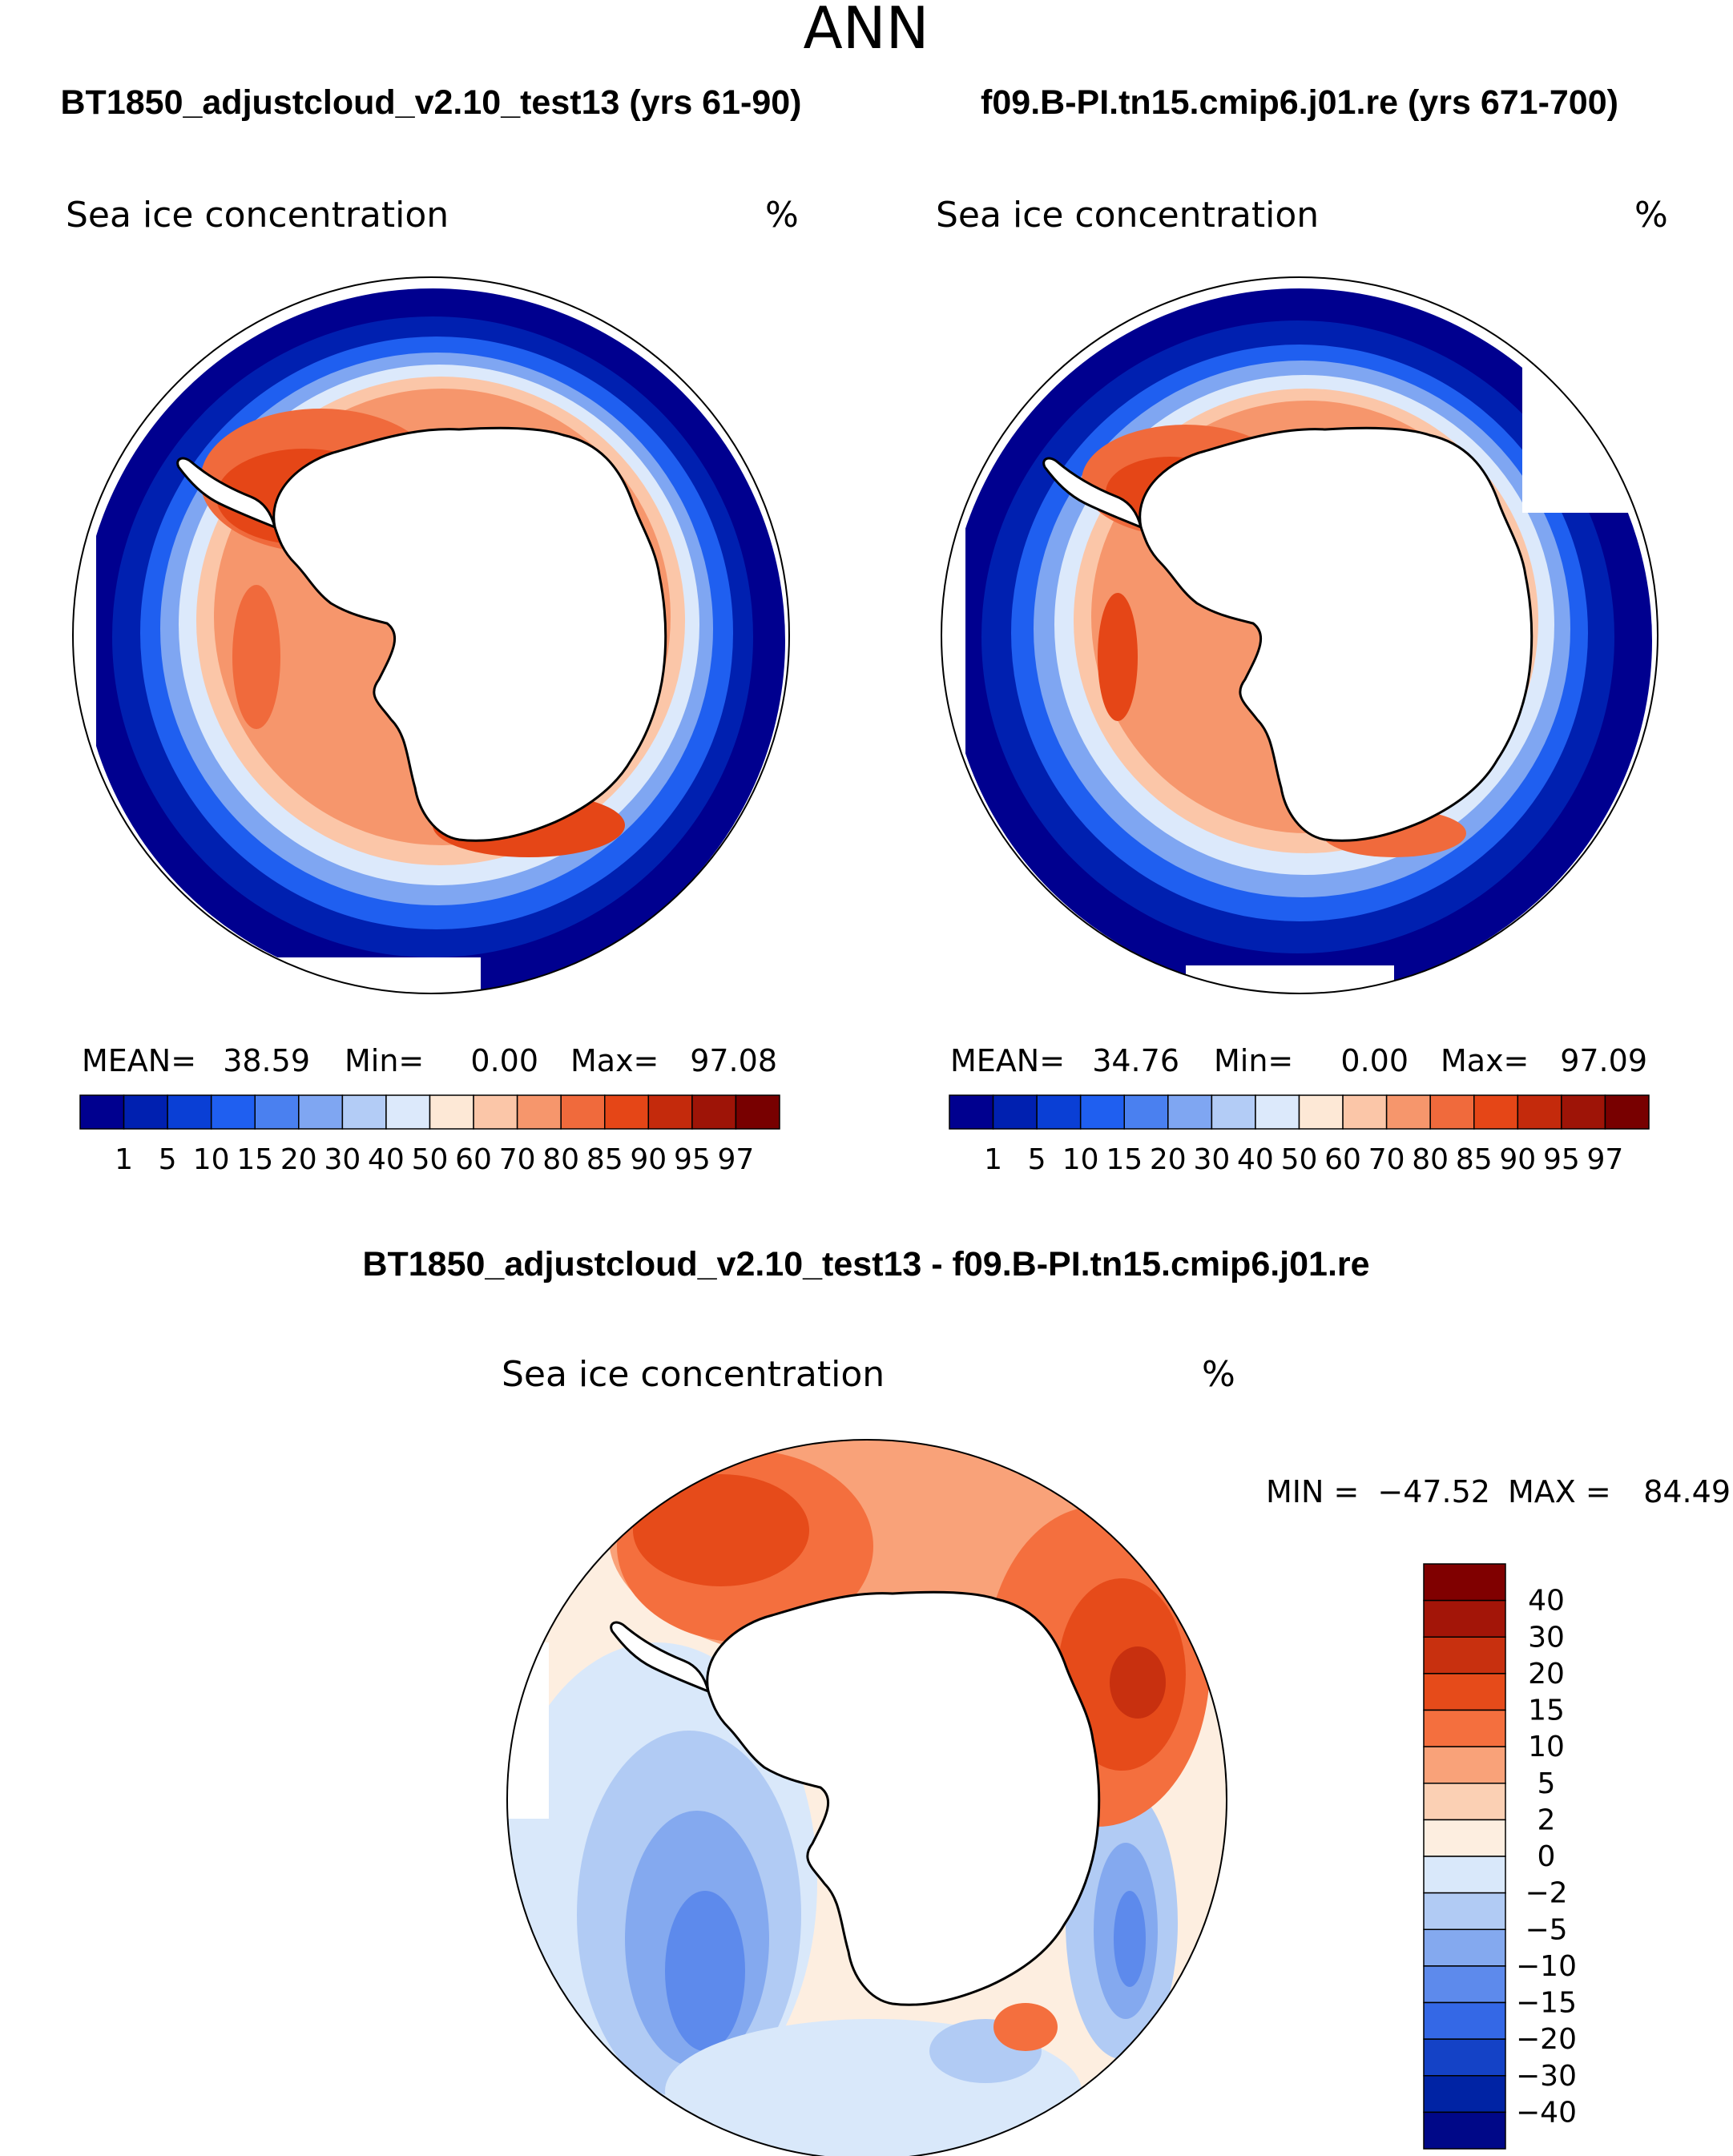 This screenshot has width=1733, height=2156. I want to click on colorbar-control: 1 5 10 15 20 30 40 50 60 70 80 85 90 95 97, so click(1299, 1135).